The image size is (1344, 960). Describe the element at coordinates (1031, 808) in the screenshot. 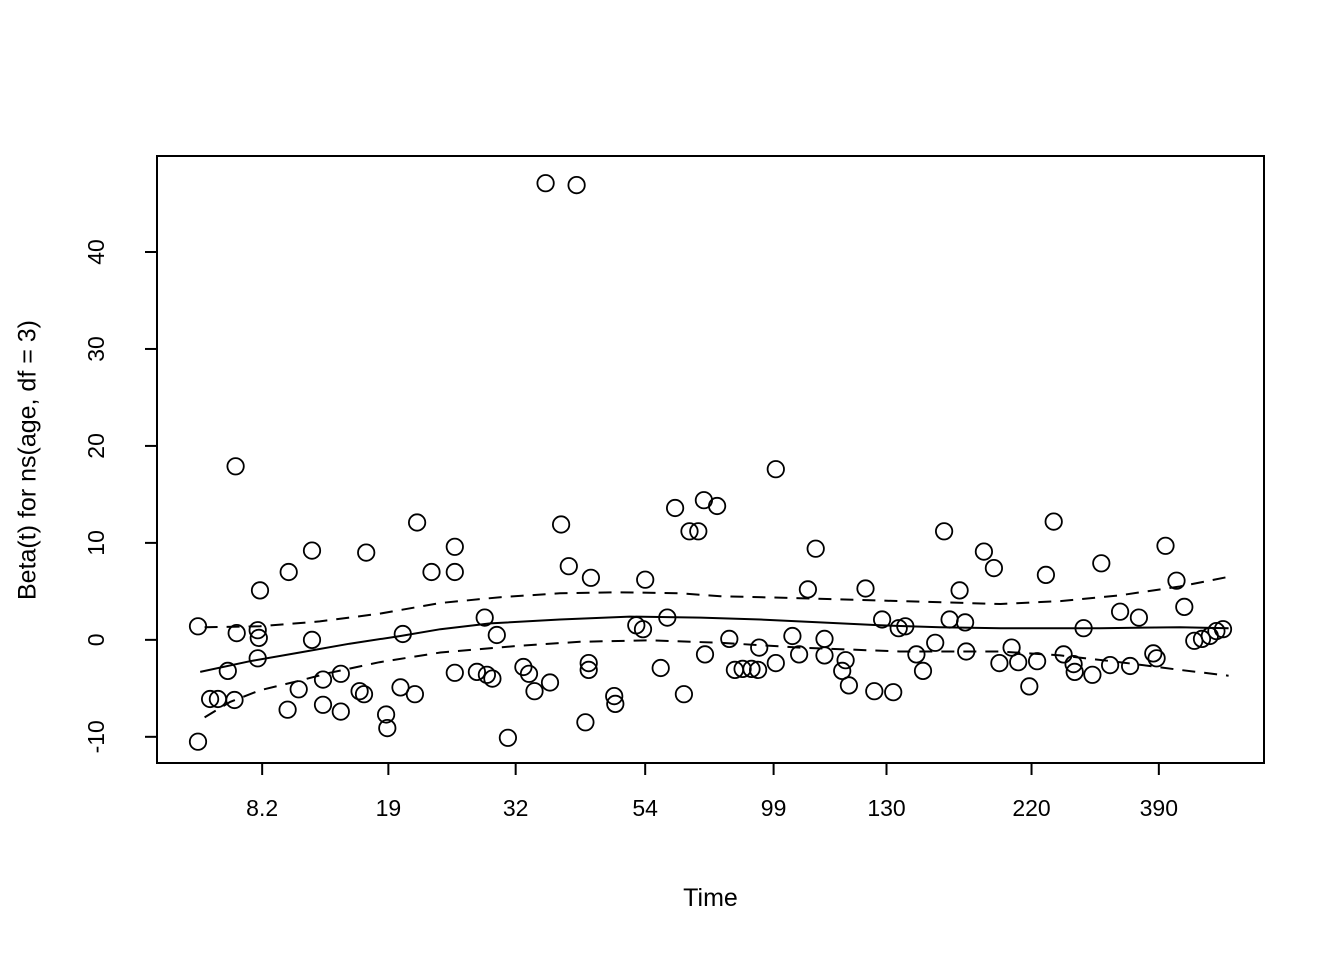

I see `x-tick-label: 220` at that location.